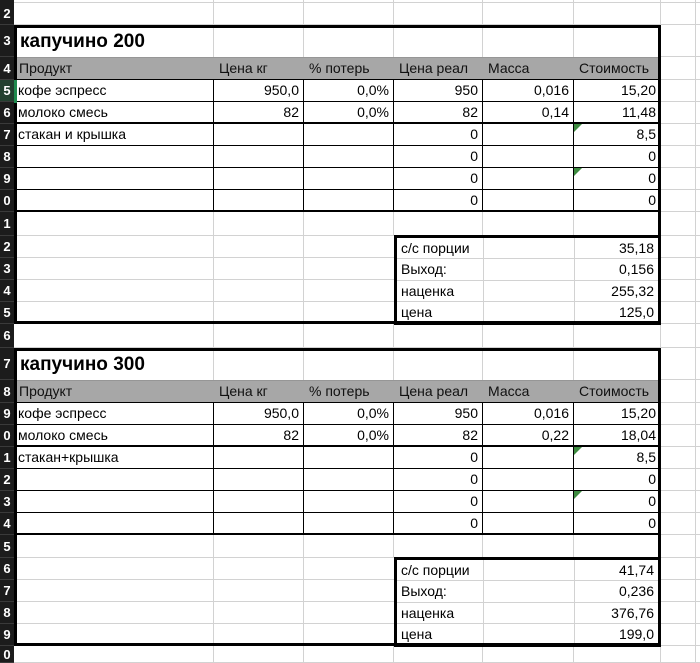  I want to click on cell: 18,04, so click(617, 436).